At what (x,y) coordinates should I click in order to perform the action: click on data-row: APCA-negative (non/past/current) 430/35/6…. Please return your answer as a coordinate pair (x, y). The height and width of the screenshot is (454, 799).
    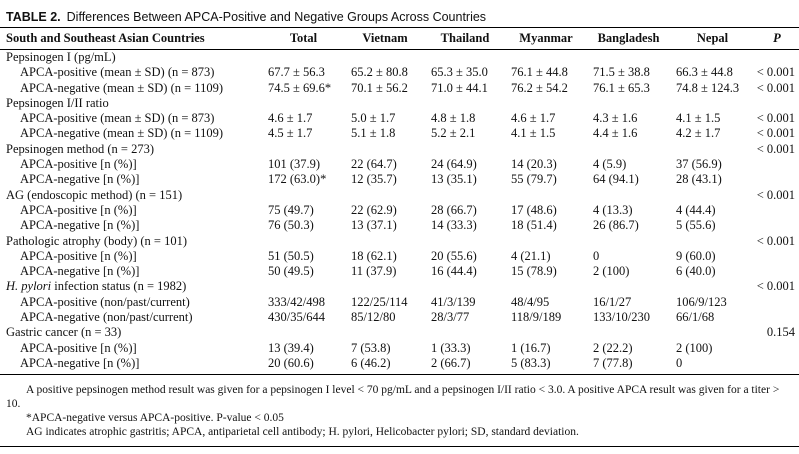
    Looking at the image, I should click on (399, 317).